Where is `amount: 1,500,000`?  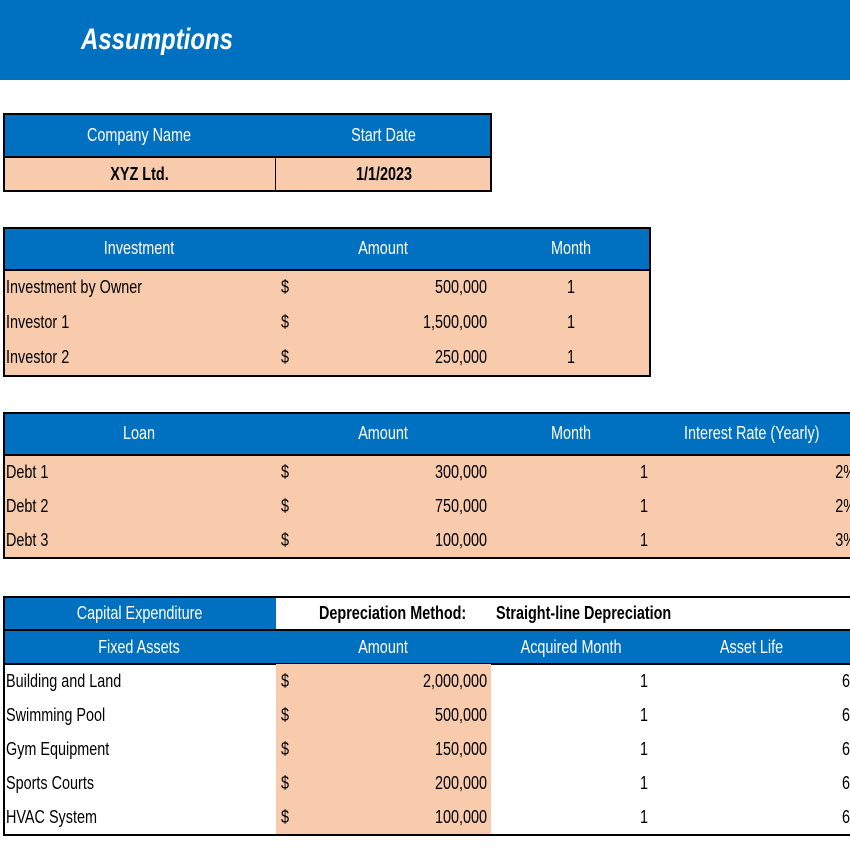 amount: 1,500,000 is located at coordinates (454, 322).